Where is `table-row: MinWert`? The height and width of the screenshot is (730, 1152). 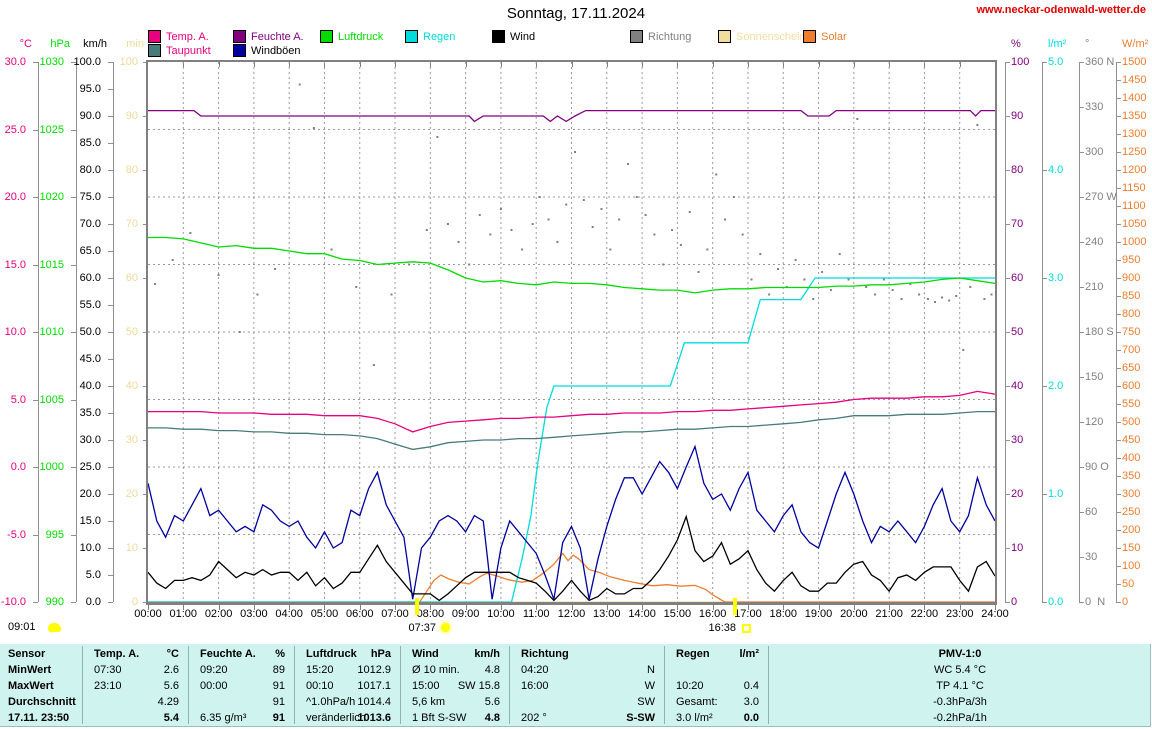 table-row: MinWert is located at coordinates (41, 670).